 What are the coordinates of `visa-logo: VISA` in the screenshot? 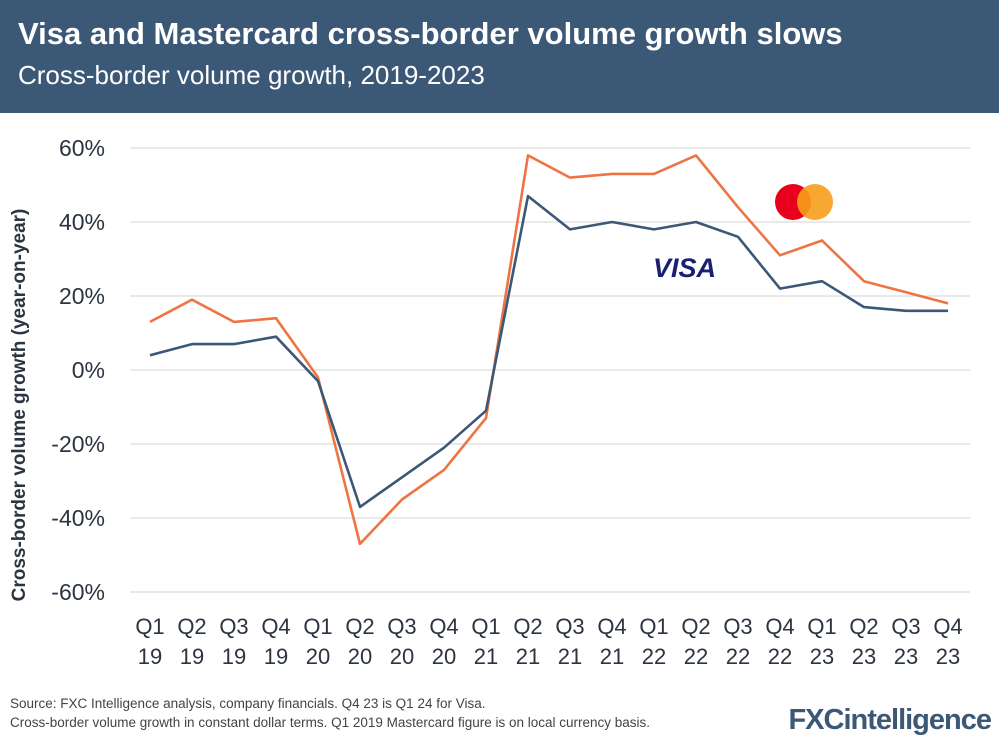 It's located at (684, 268).